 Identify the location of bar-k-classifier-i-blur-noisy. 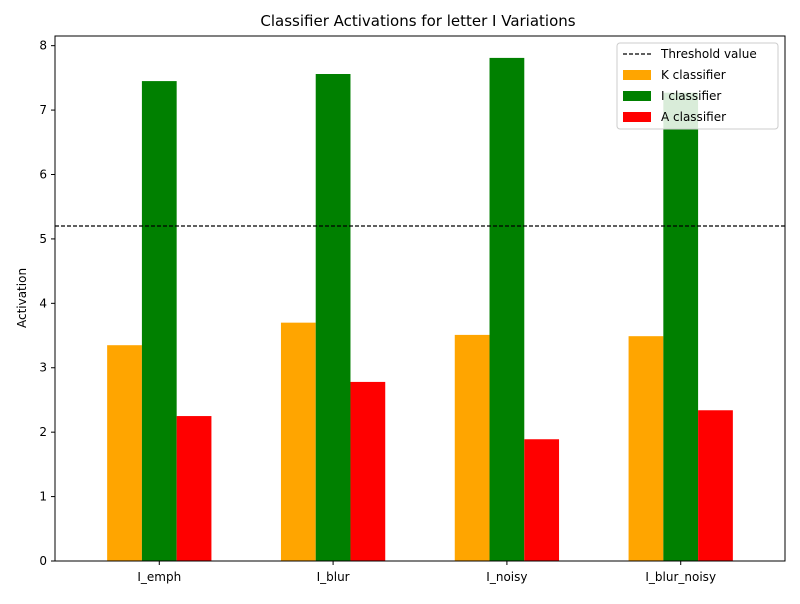
(646, 448).